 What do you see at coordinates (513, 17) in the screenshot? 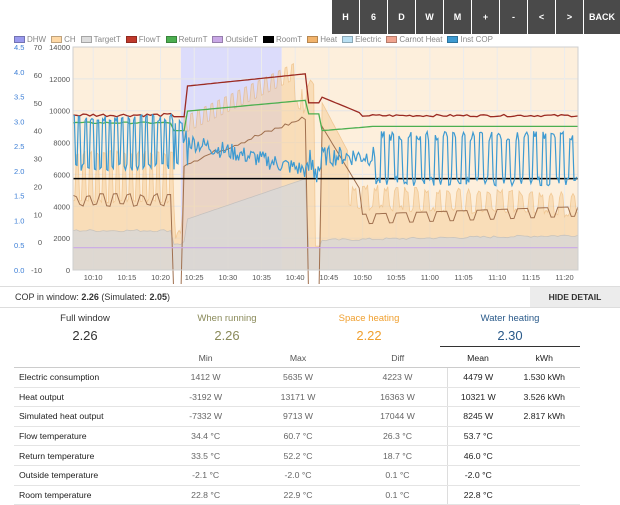
I see `zoom-out-button: -` at bounding box center [513, 17].